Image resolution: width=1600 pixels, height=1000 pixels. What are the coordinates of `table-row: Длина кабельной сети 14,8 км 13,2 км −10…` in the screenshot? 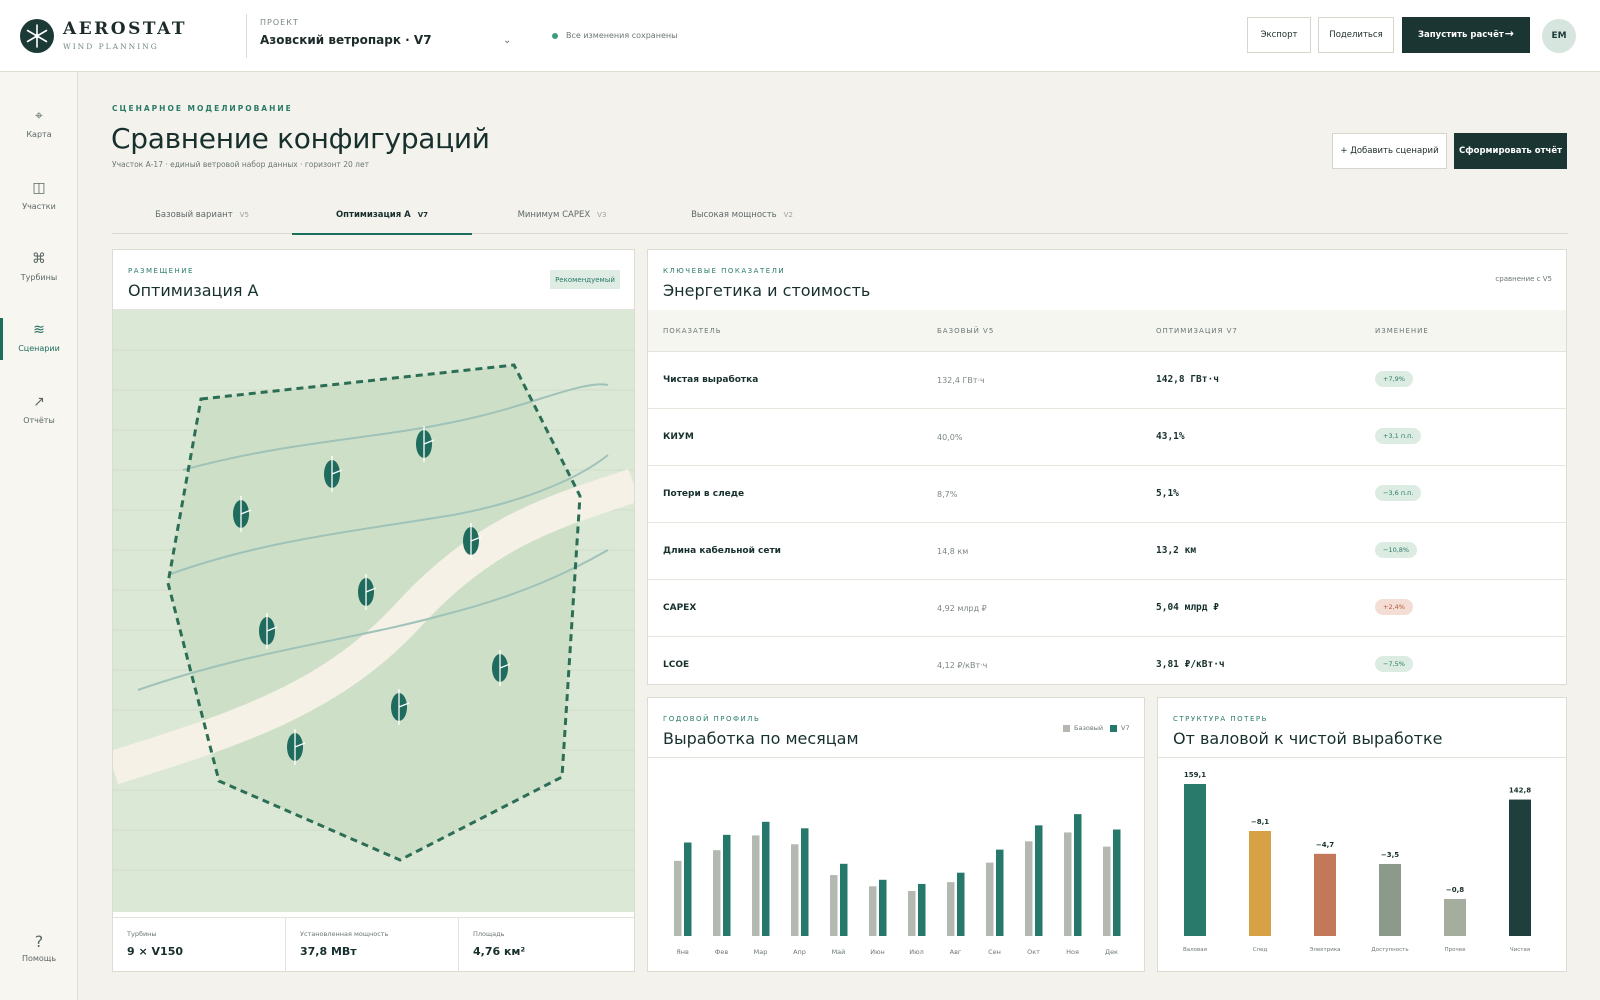 It's located at (1107, 551).